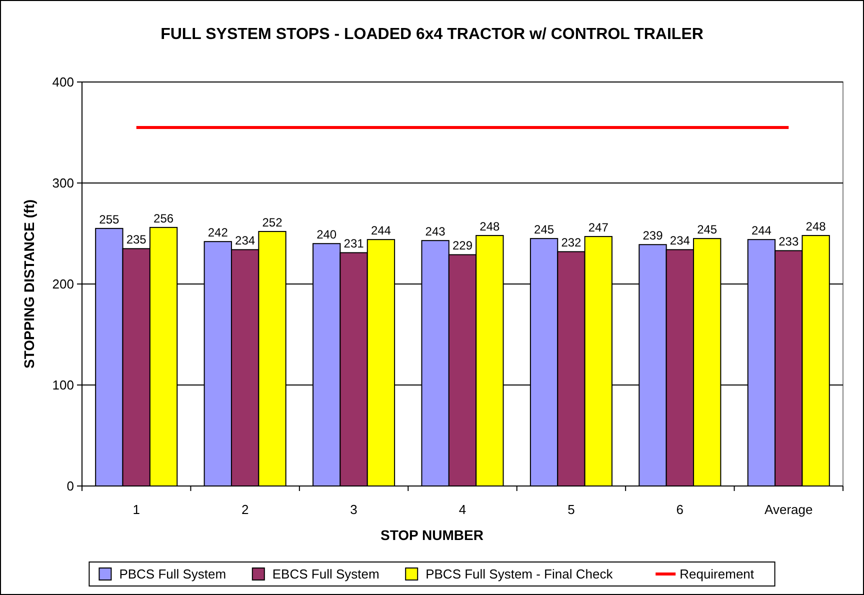  I want to click on data-label: 252, so click(272, 222).